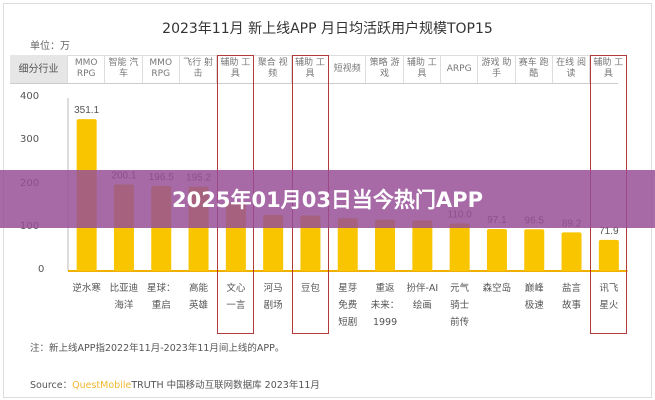  I want to click on industry-cell: 游戏 助手, so click(497, 69).